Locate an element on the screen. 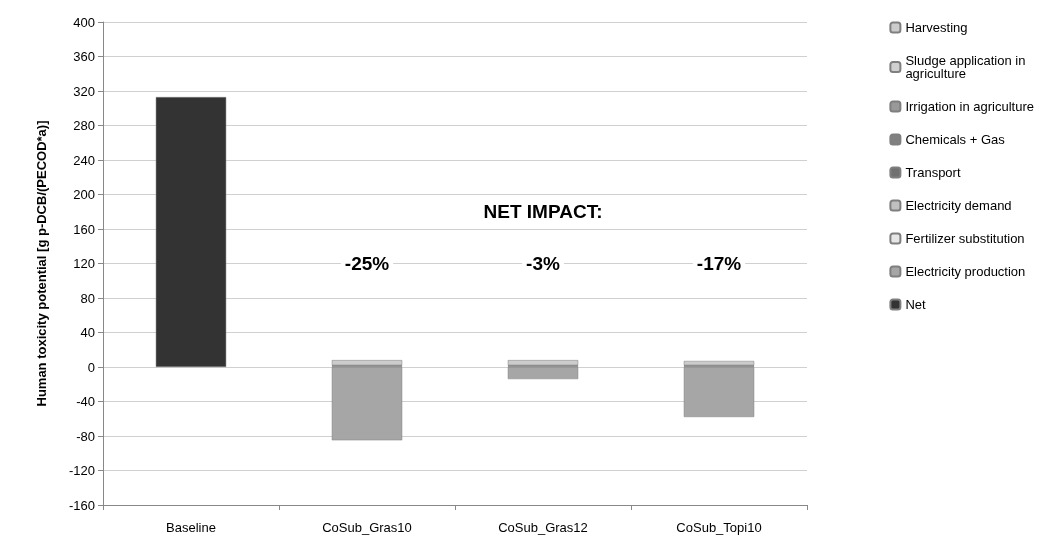 Image resolution: width=1049 pixels, height=557 pixels. legend-label: Harvesting is located at coordinates (936, 27).